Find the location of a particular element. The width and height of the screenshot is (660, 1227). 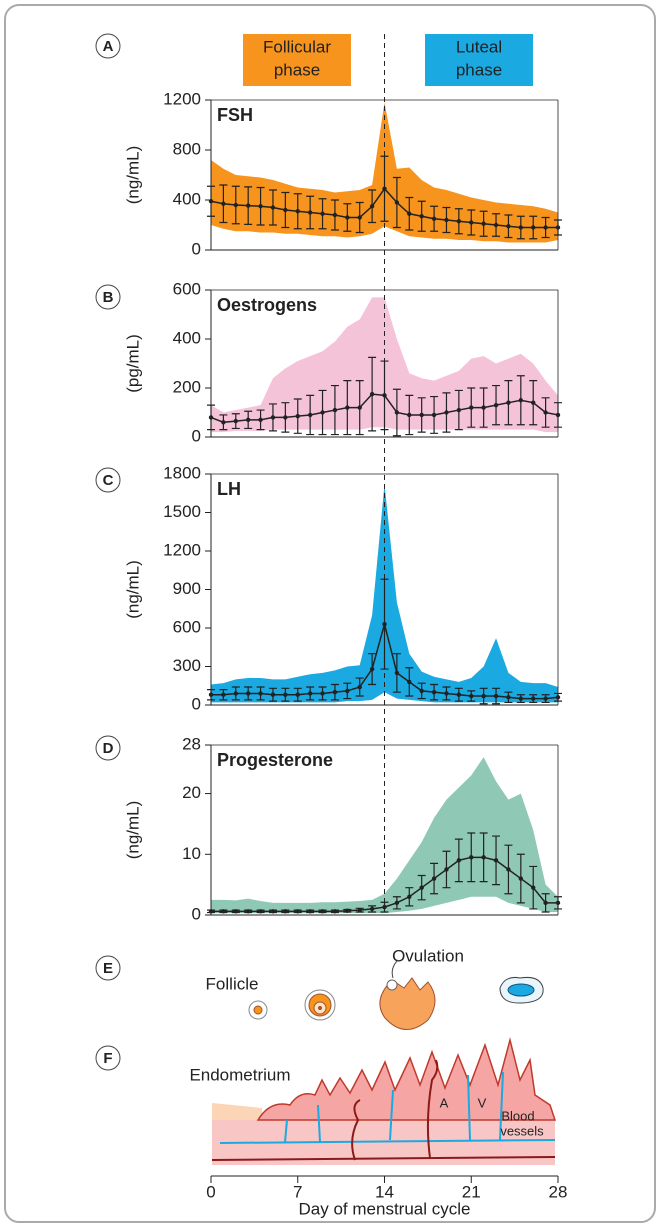

y-tick-label: 600 is located at coordinates (187, 288).